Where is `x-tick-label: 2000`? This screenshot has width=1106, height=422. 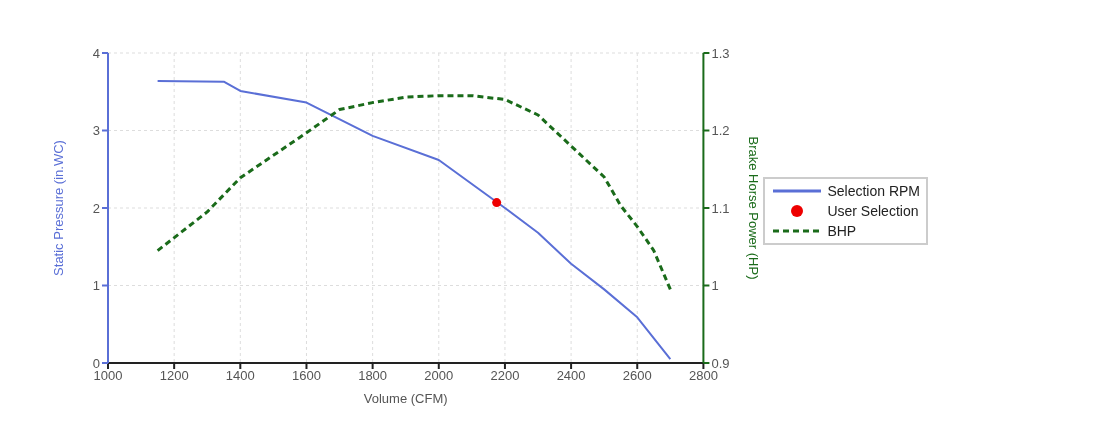
x-tick-label: 2000 is located at coordinates (439, 376).